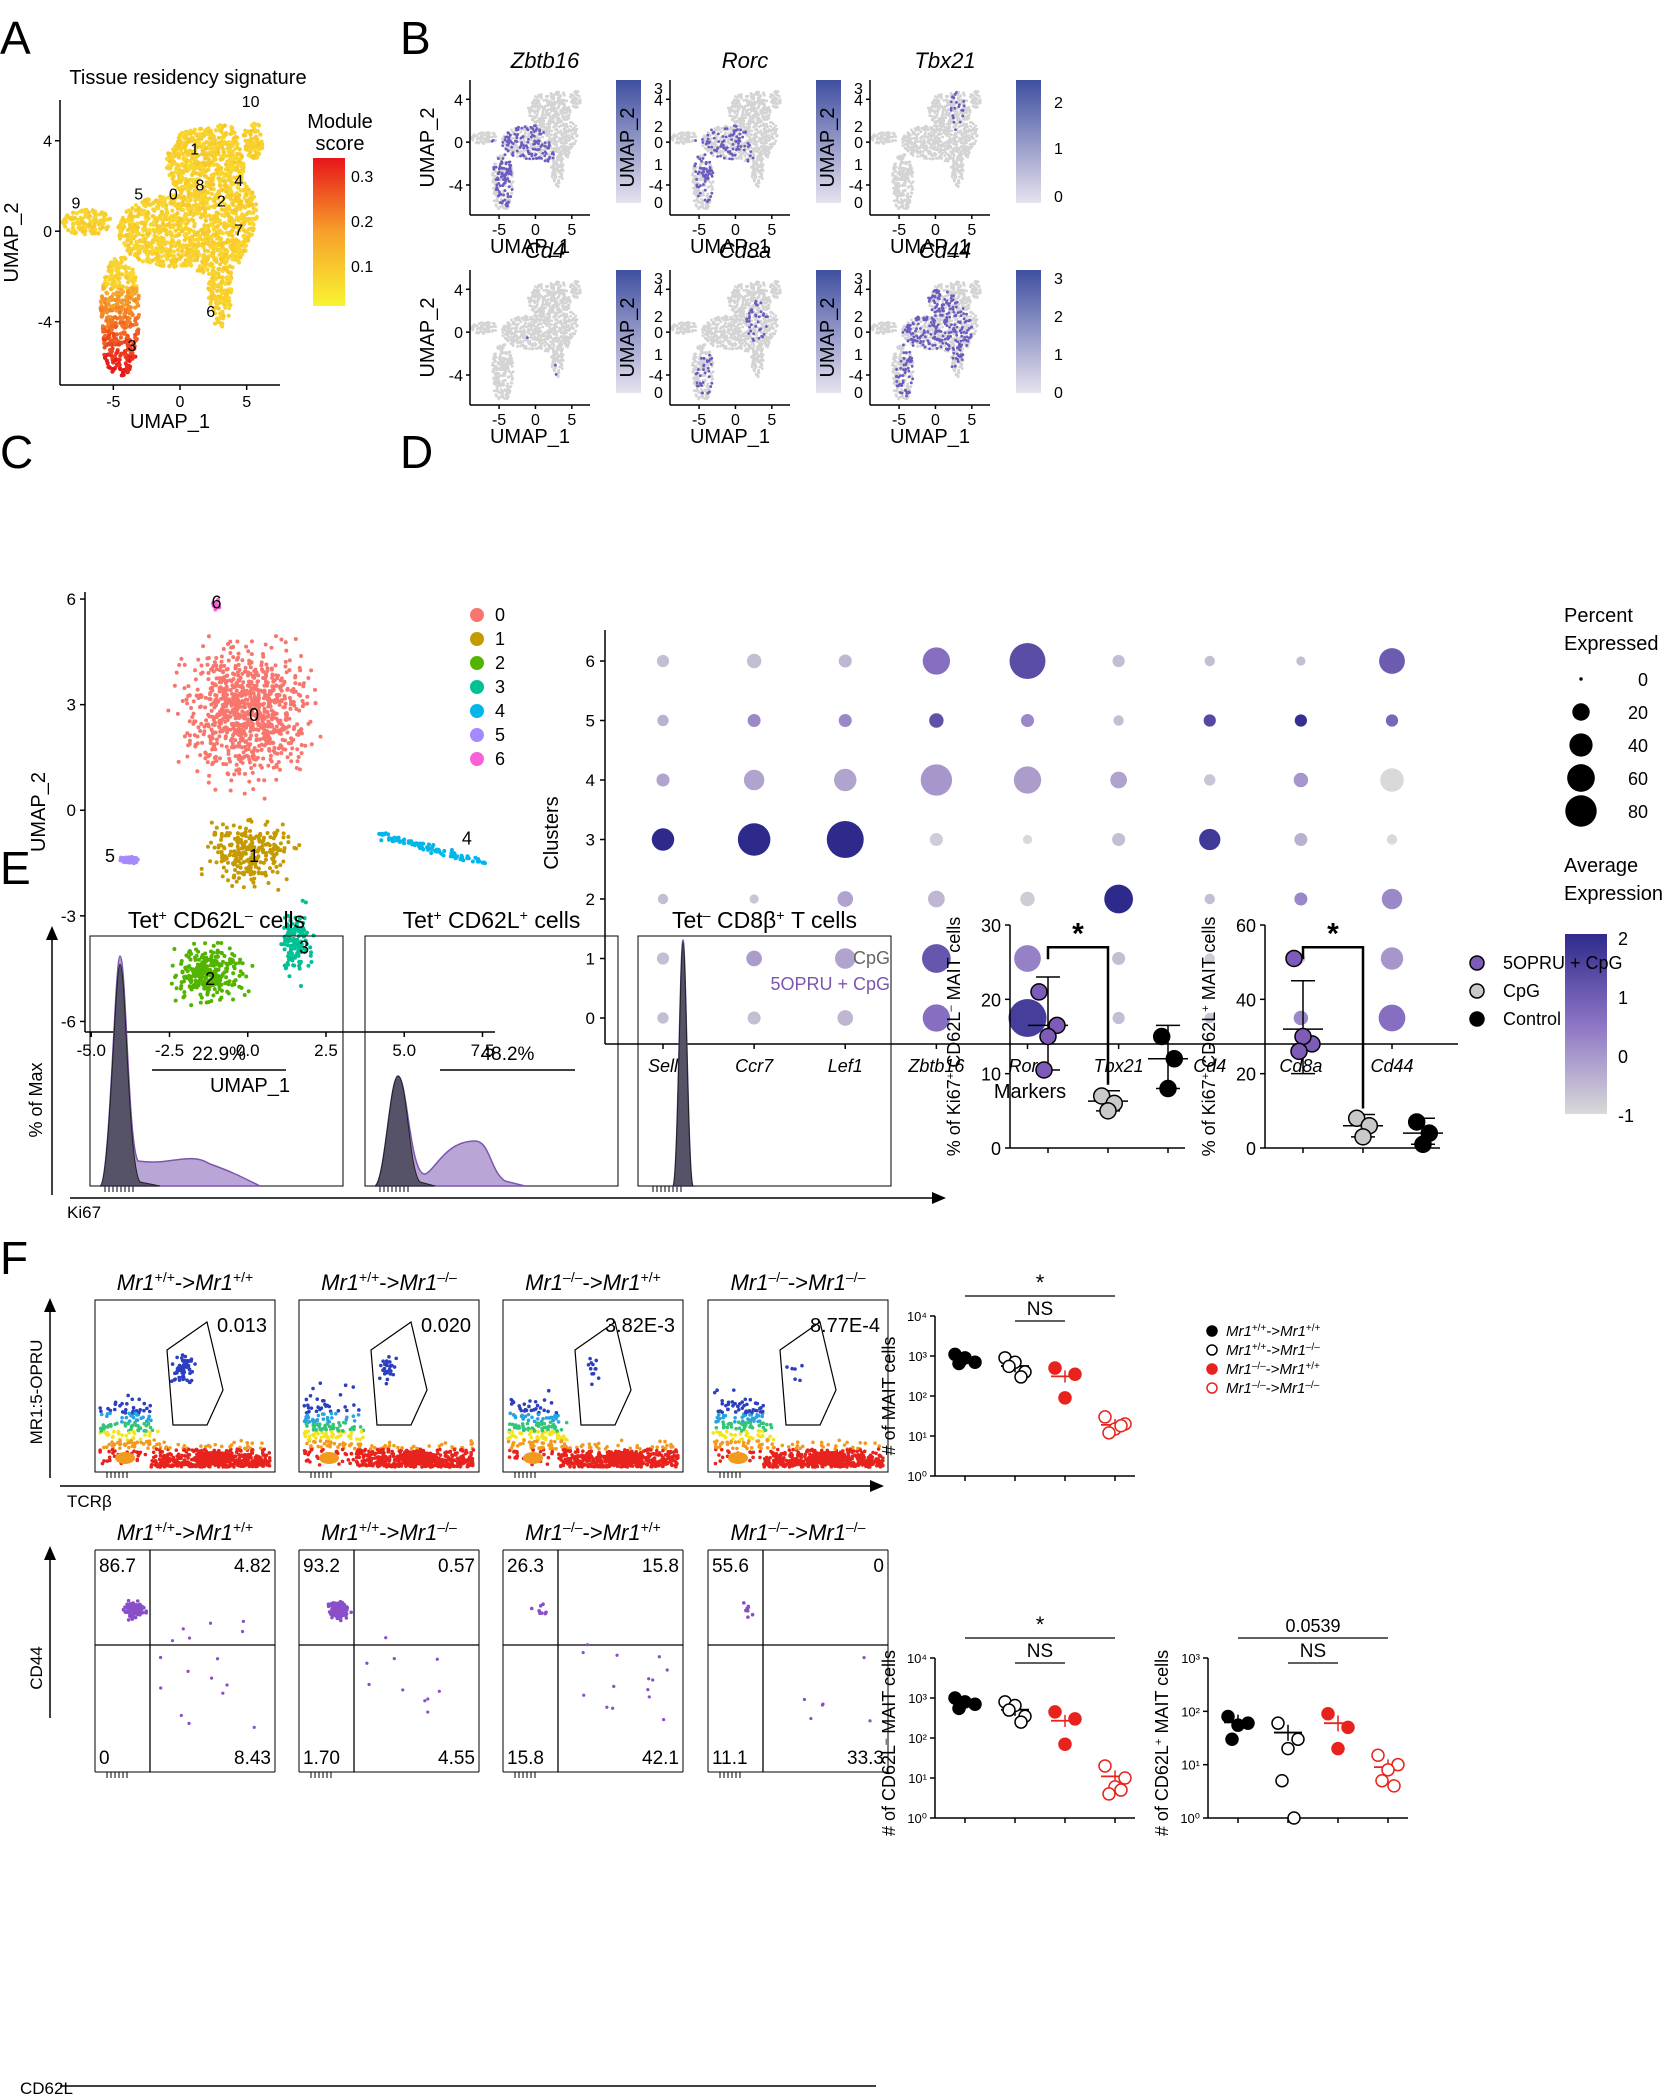 Image resolution: width=1679 pixels, height=2100 pixels. What do you see at coordinates (221, 201) in the screenshot?
I see `cluster-label: 2` at bounding box center [221, 201].